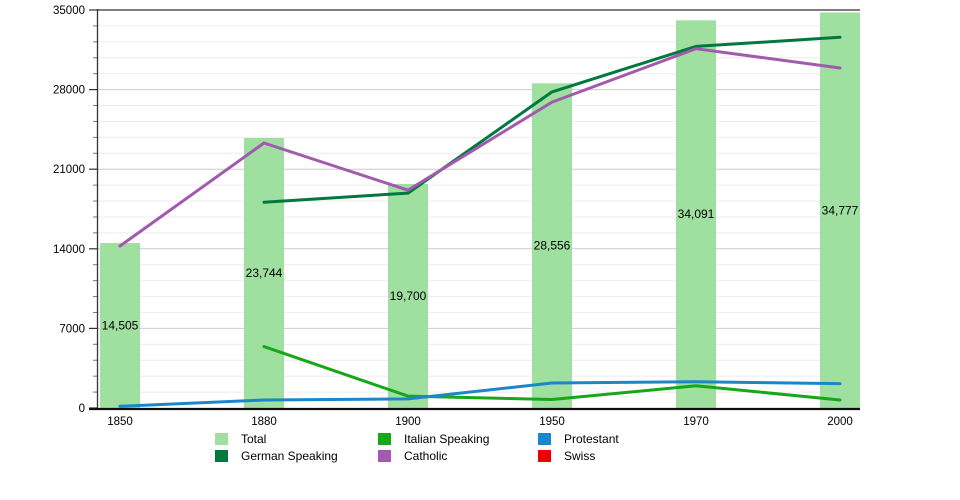  I want to click on bar-value-label: 28,556, so click(552, 246).